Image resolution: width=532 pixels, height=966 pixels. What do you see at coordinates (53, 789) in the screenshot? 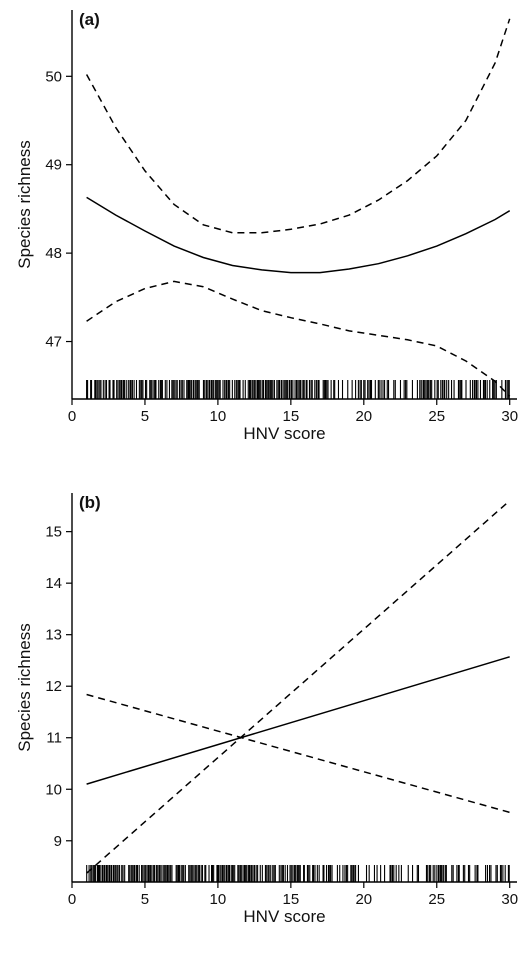
I see `y-tick-label: 10` at bounding box center [53, 789].